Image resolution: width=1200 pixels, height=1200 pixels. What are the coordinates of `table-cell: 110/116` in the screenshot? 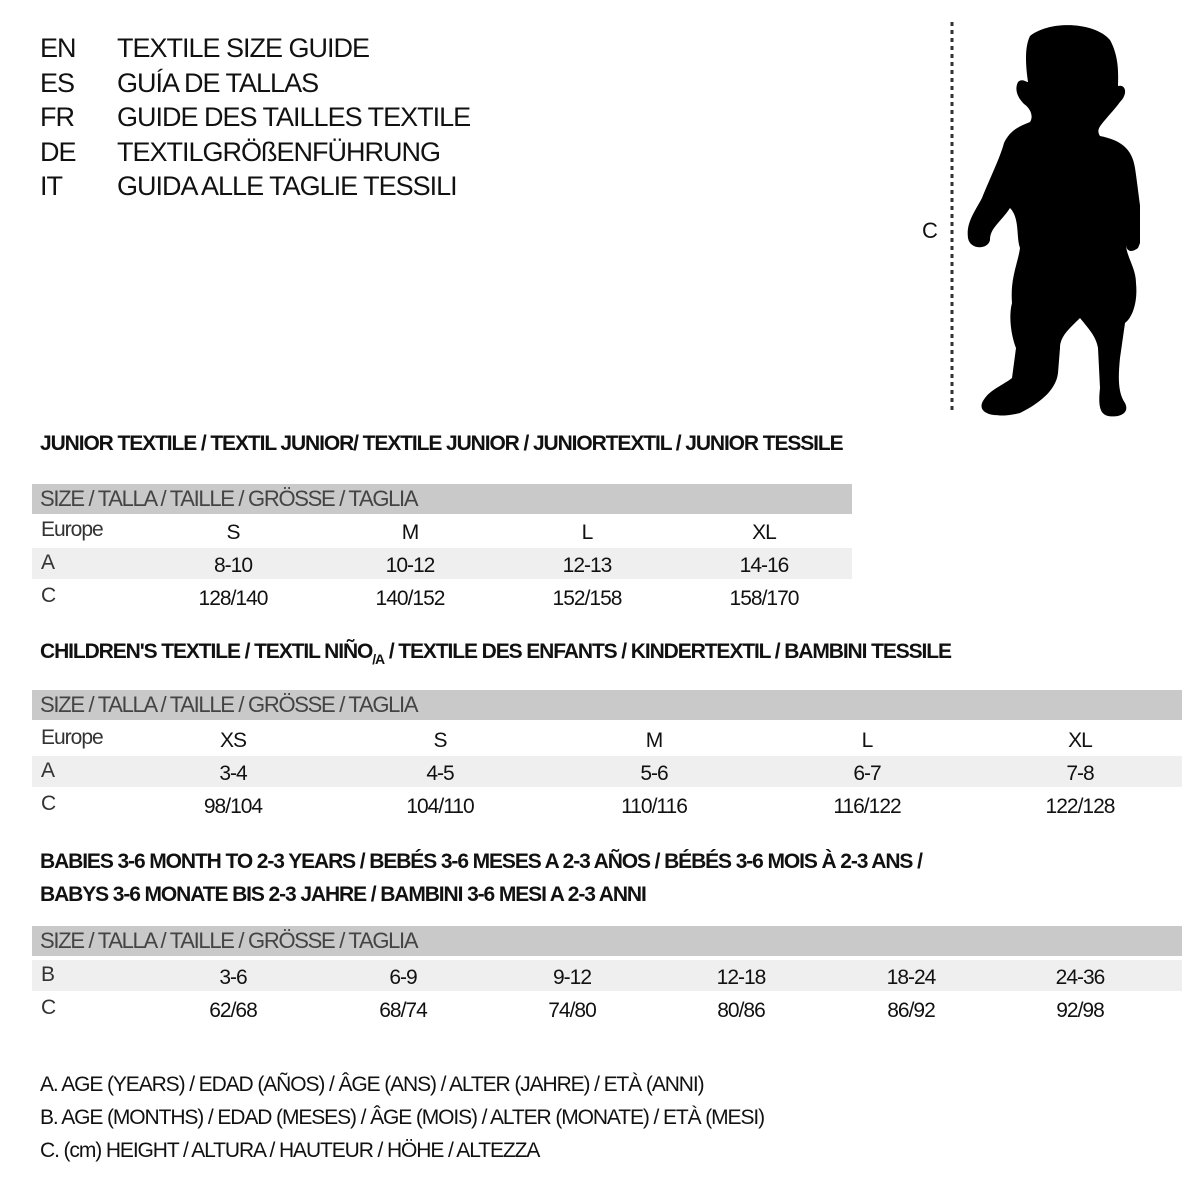 It's located at (654, 806).